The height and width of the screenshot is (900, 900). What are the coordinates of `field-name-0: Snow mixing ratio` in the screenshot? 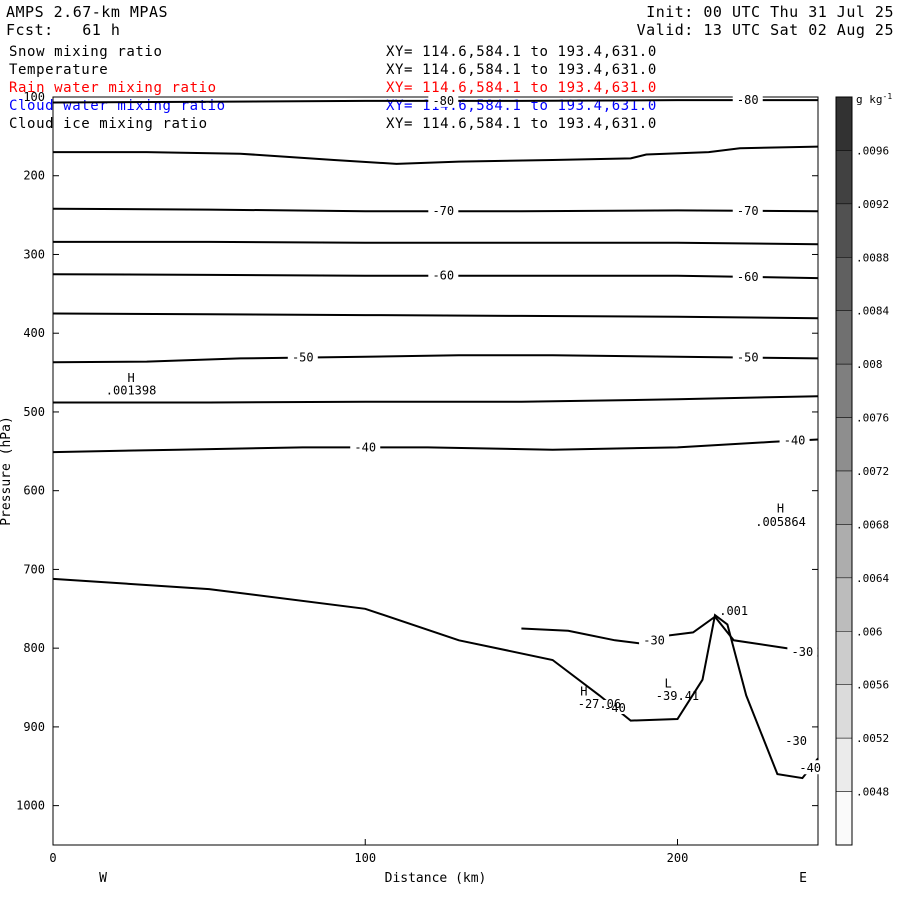 It's located at (86, 52).